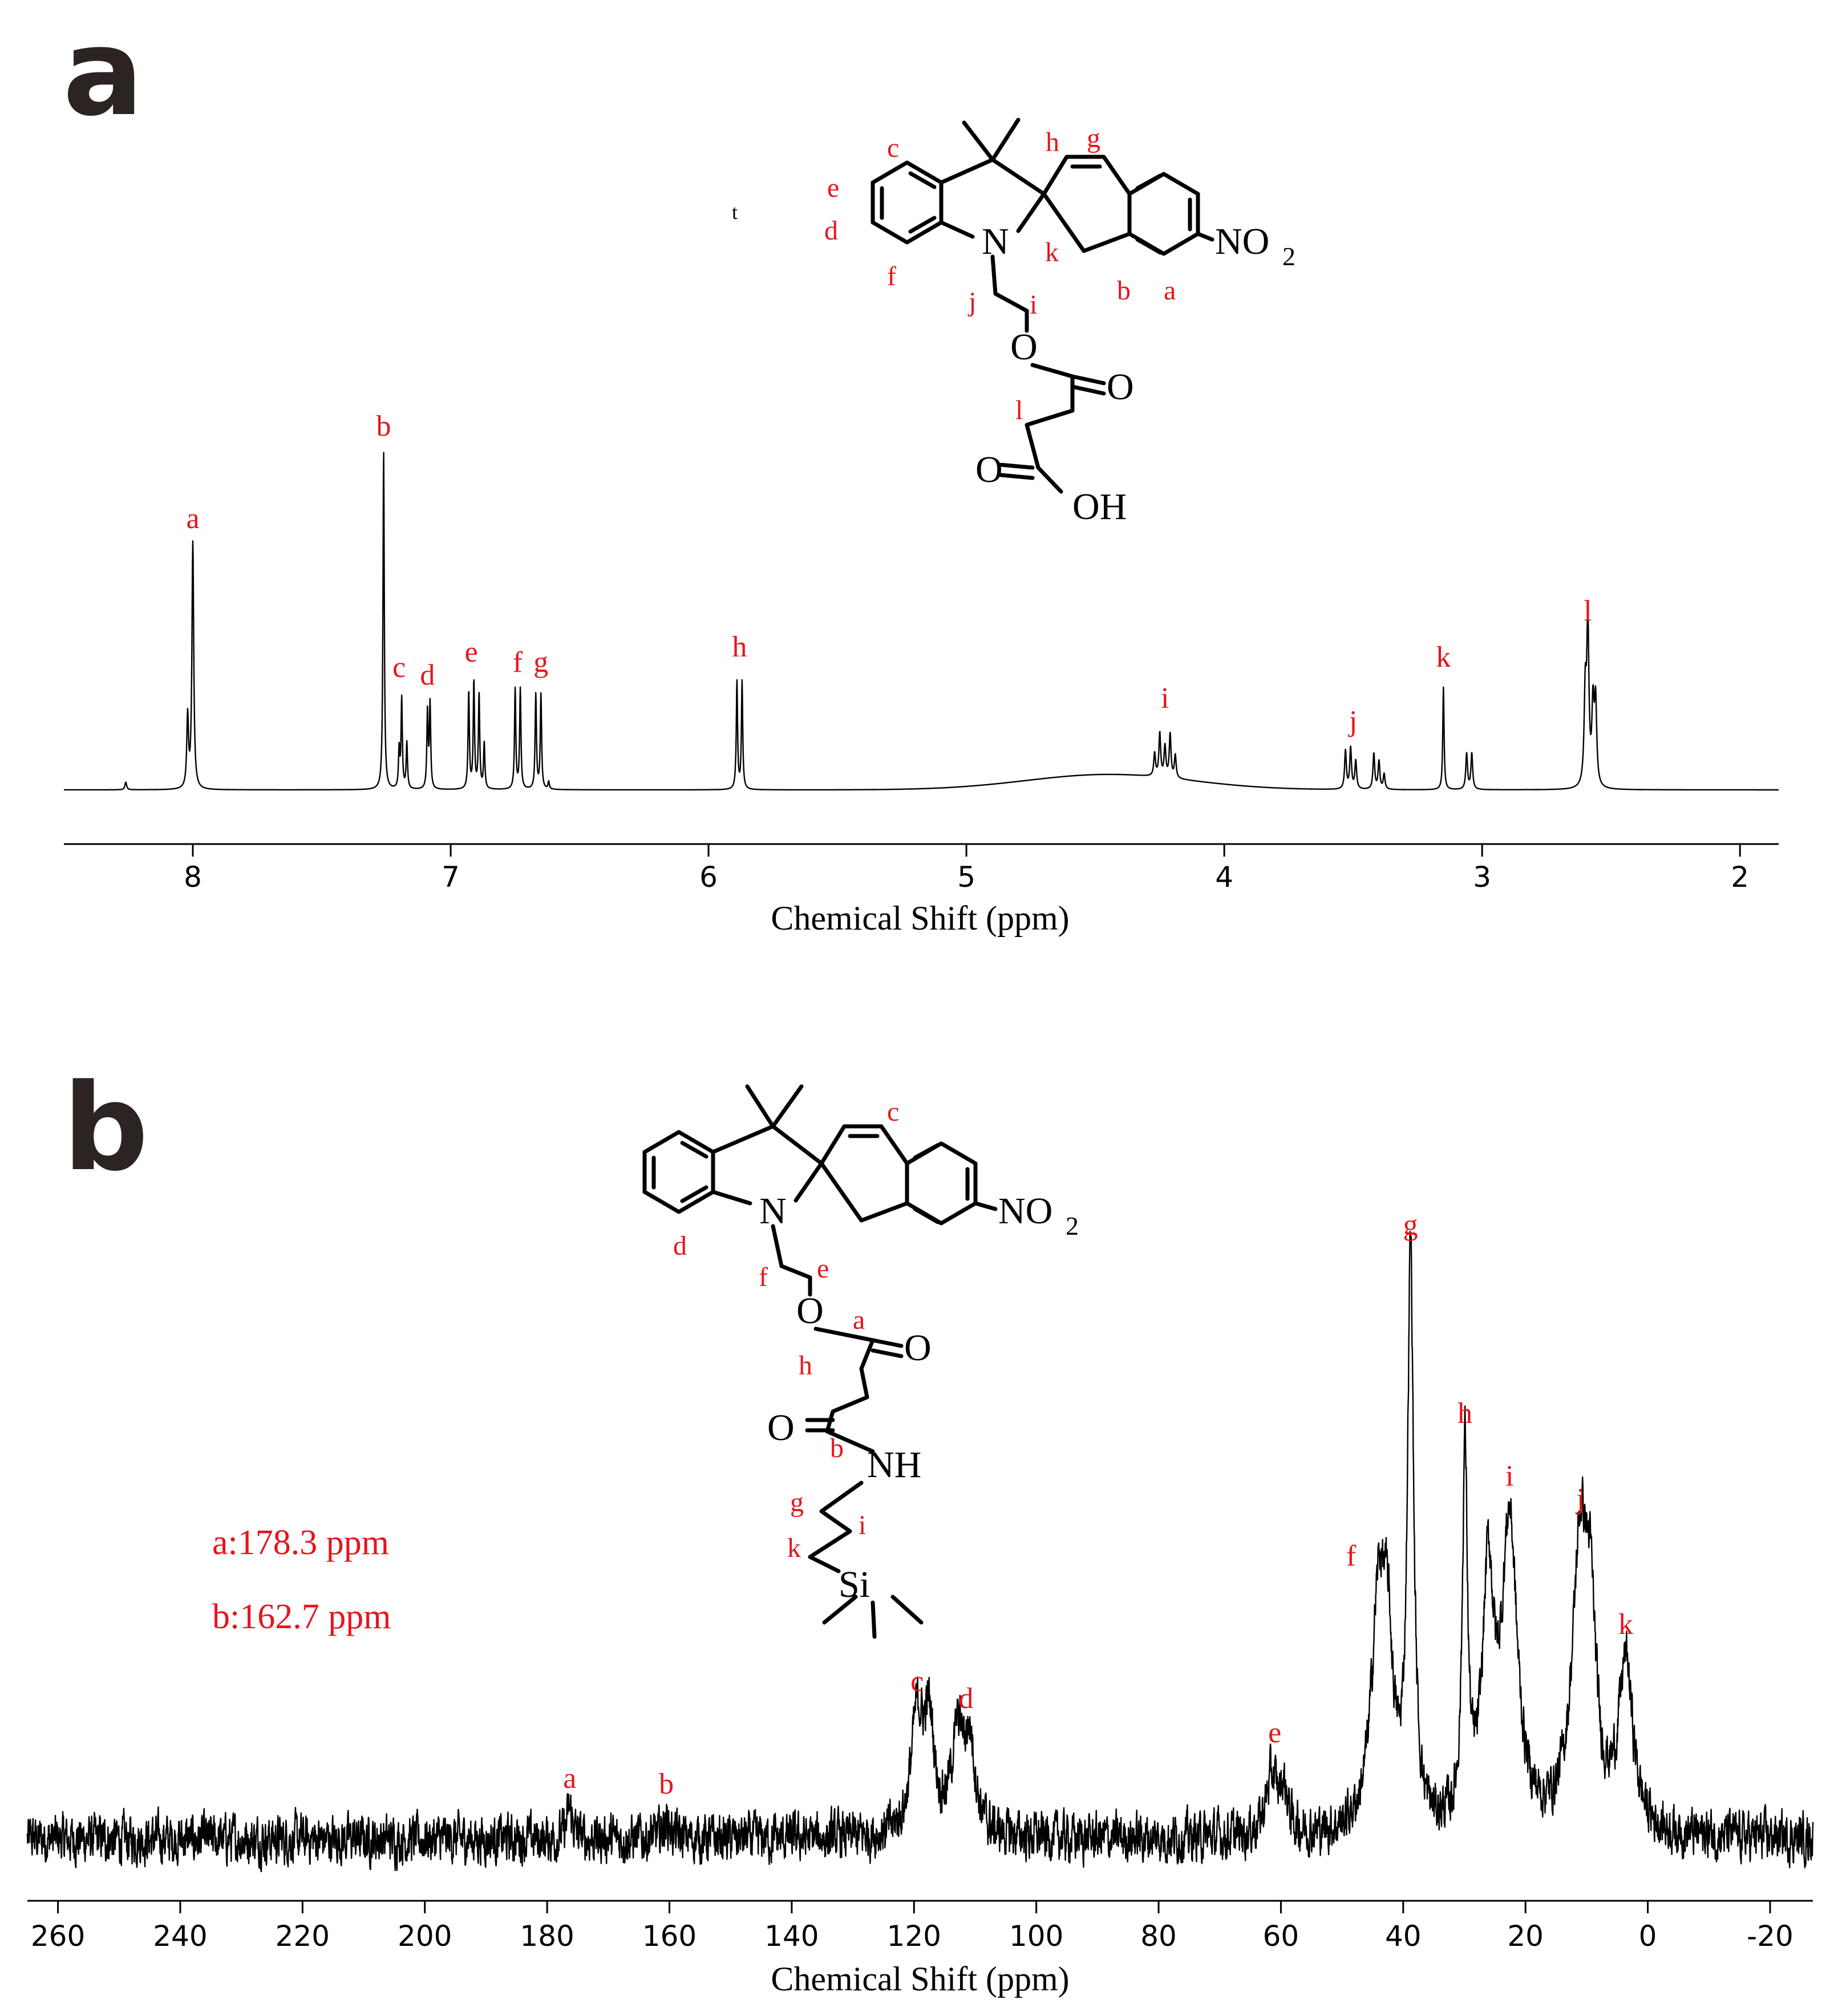  Describe the element at coordinates (918, 1348) in the screenshot. I see `atom-carbonyl-o-b: O` at that location.